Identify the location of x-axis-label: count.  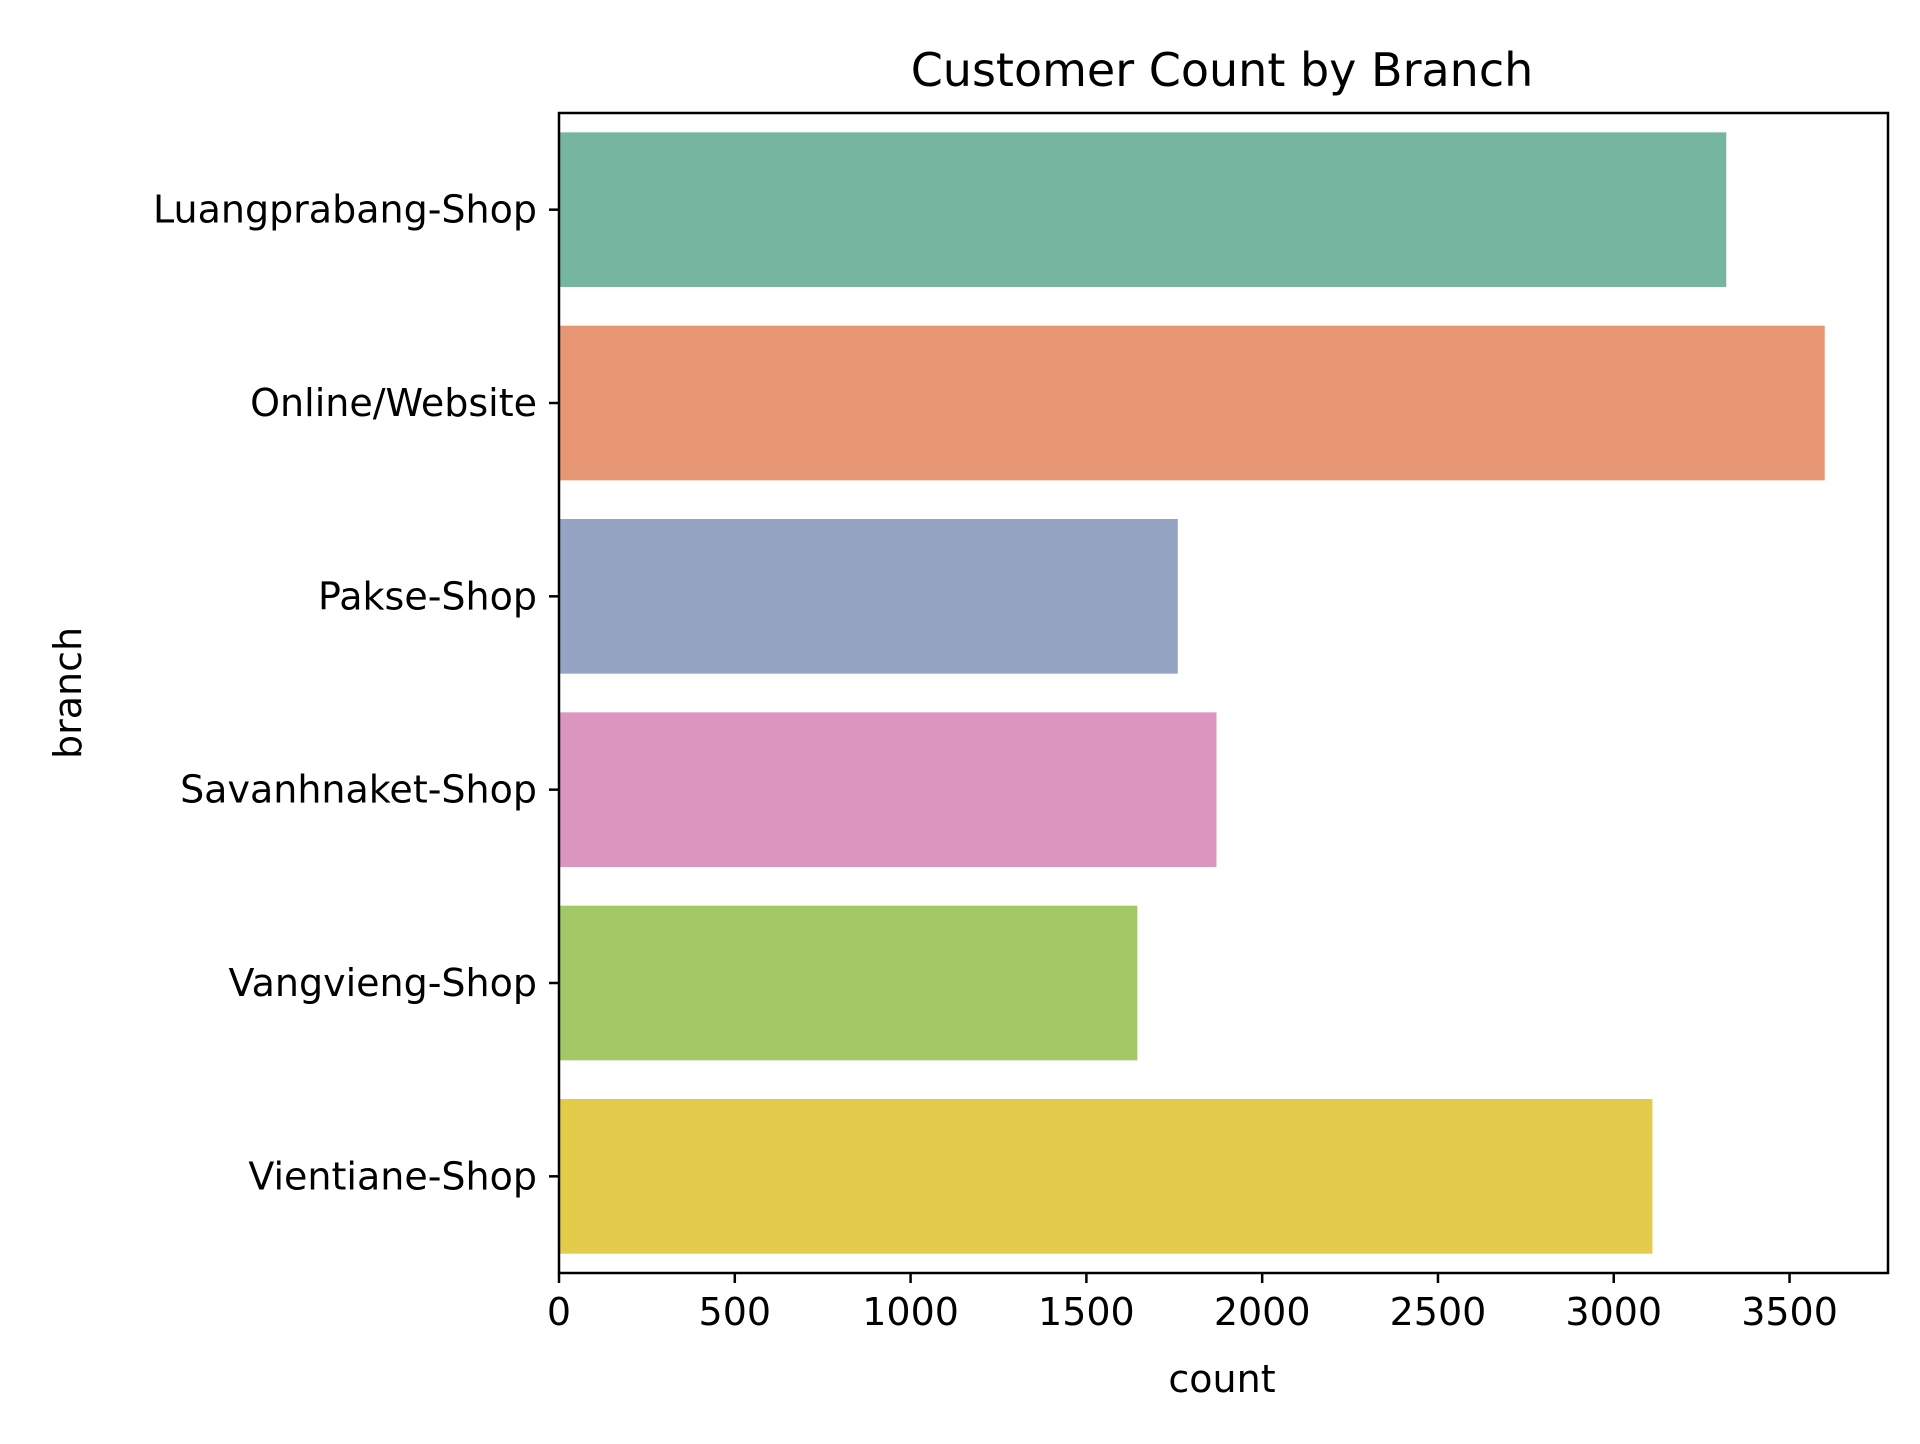
(1221, 1379).